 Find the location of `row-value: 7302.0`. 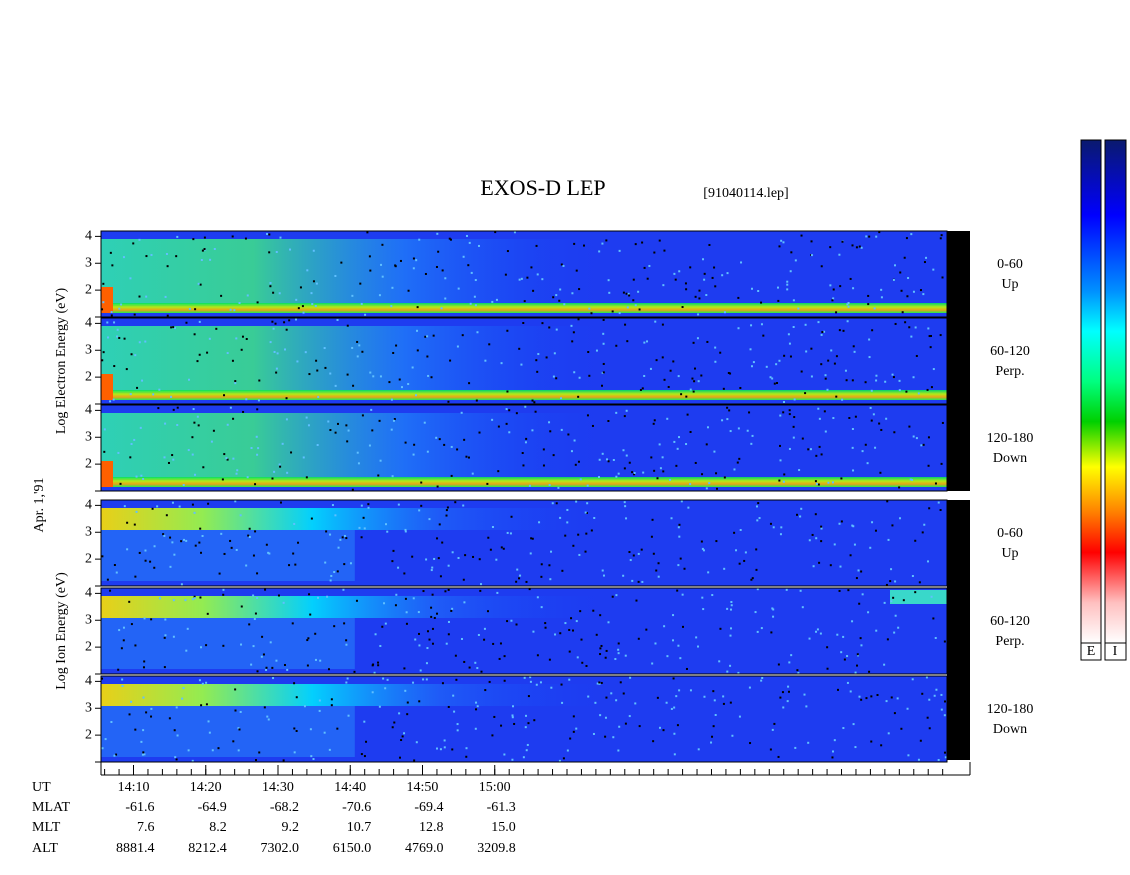

row-value: 7302.0 is located at coordinates (280, 848).